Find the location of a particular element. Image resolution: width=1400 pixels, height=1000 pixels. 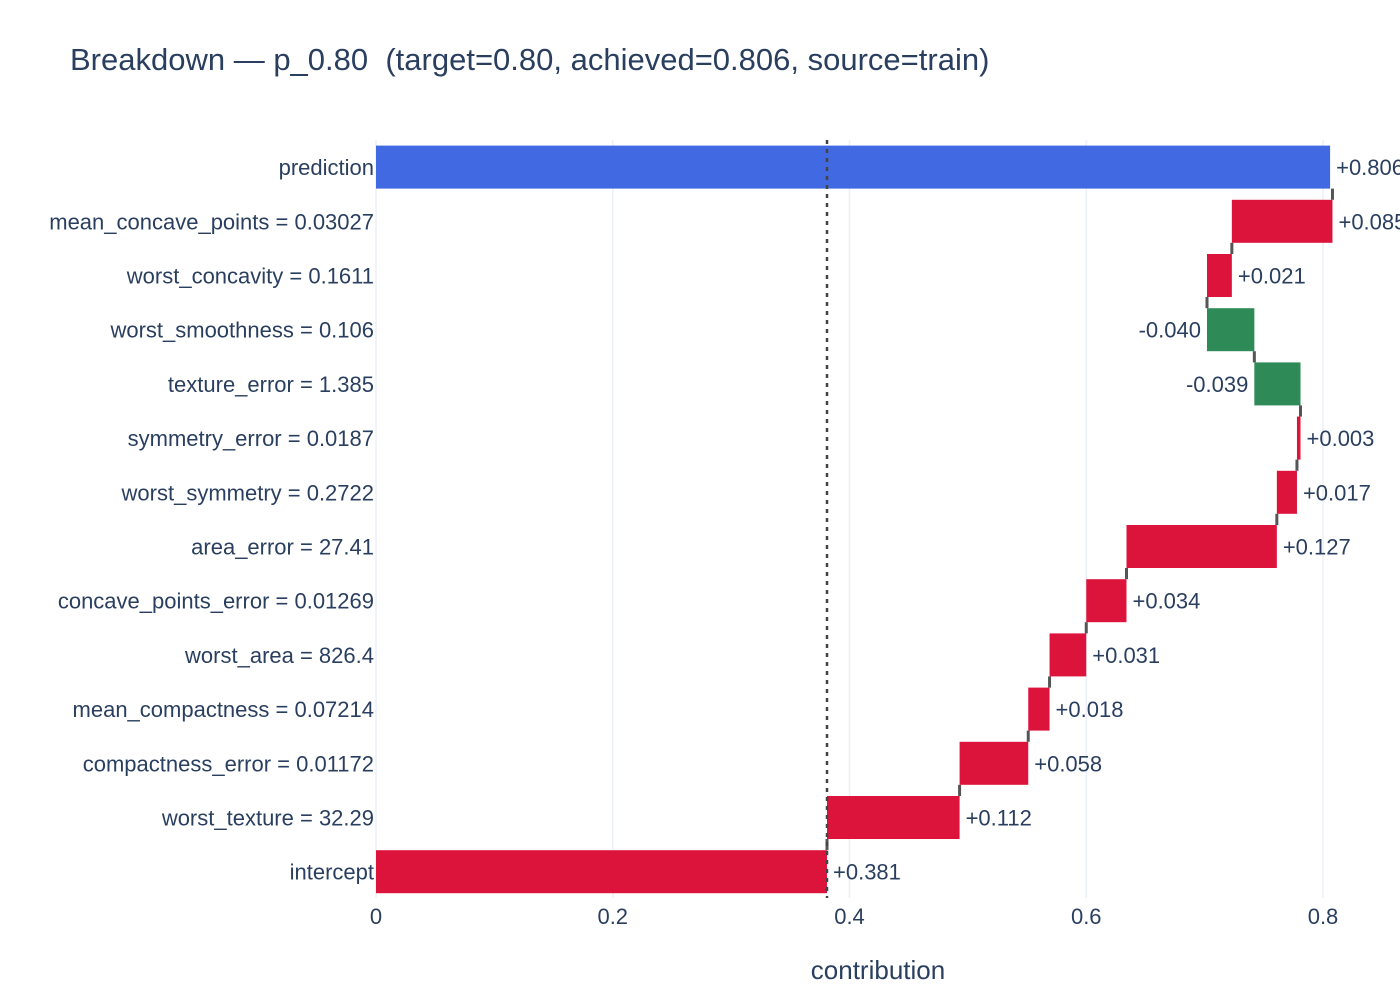

bar-value-label: +0.058 is located at coordinates (1068, 763).